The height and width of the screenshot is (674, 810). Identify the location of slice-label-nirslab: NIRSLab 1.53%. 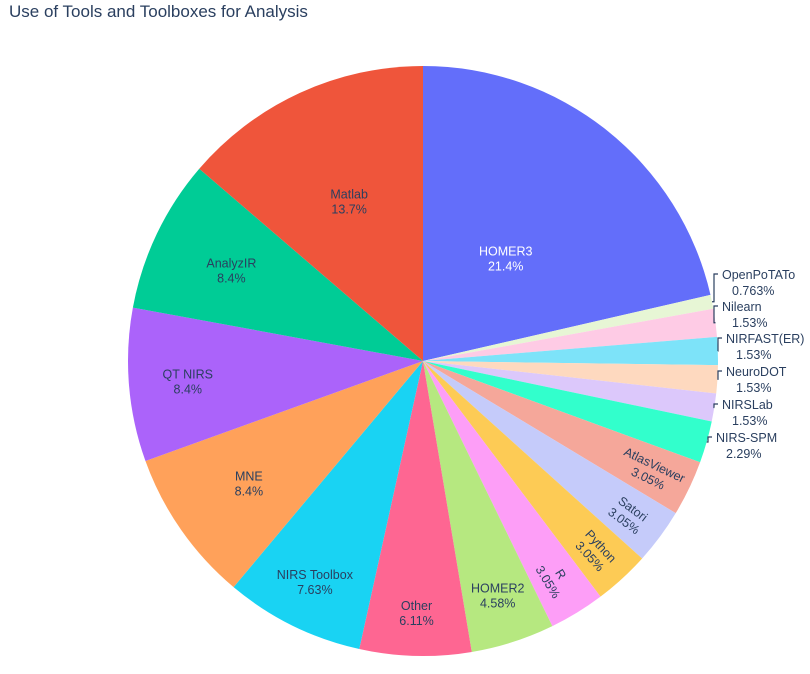
(747, 413).